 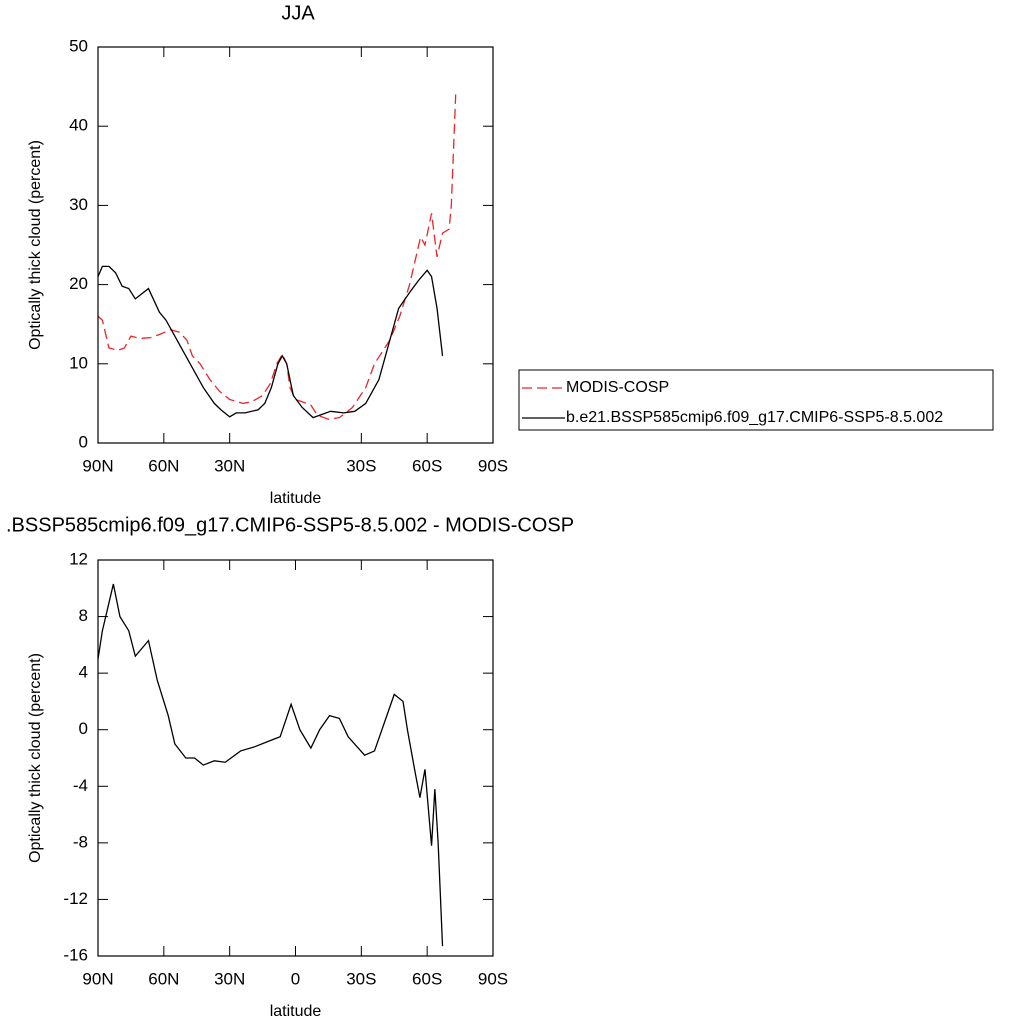 I want to click on y-tick-label: 12, so click(x=78, y=558).